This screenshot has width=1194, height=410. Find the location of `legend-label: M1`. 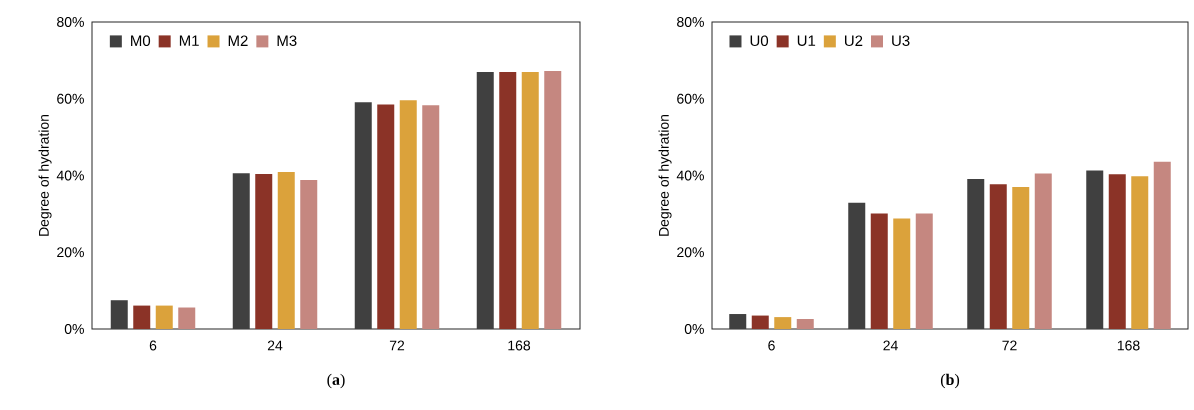

legend-label: M1 is located at coordinates (189, 40).